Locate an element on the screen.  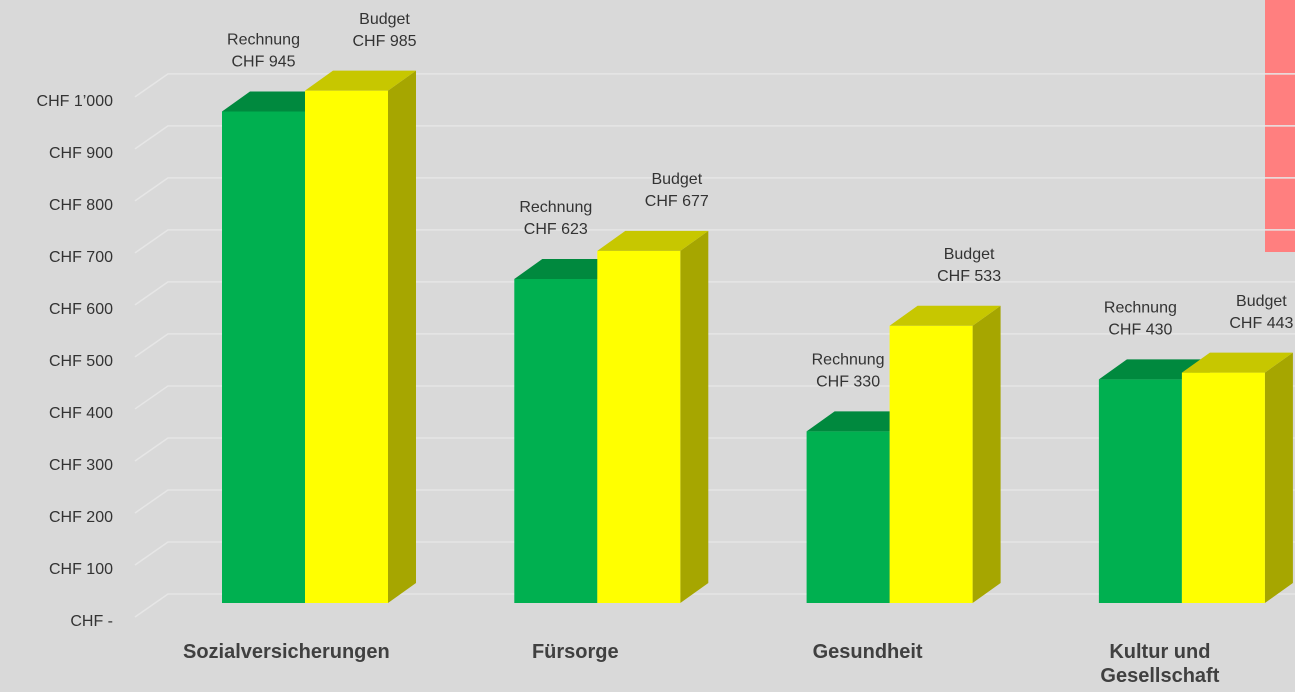
y-tick-label: CHF 500 is located at coordinates (81, 361).